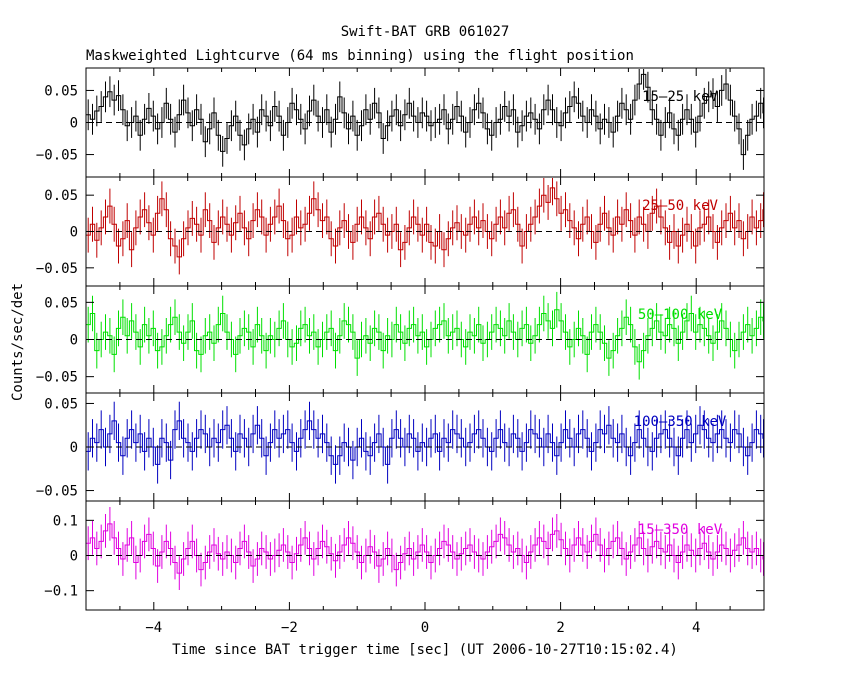 This screenshot has height=685, width=850. I want to click on panel-2: −0.05 0 0.05 50–100 keV, so click(400, 339).